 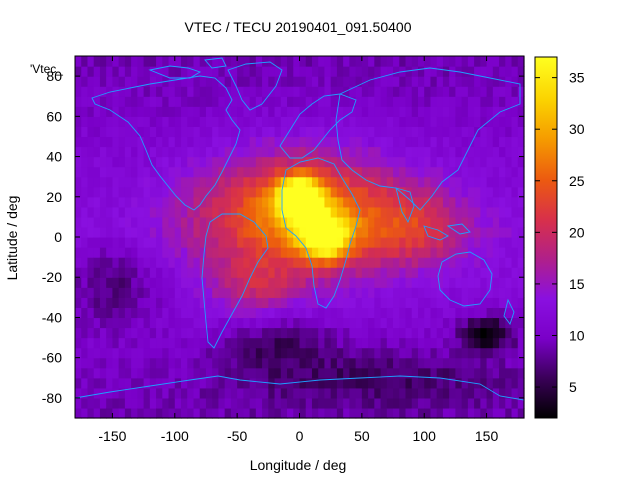 I want to click on australia-coast, so click(x=465, y=279).